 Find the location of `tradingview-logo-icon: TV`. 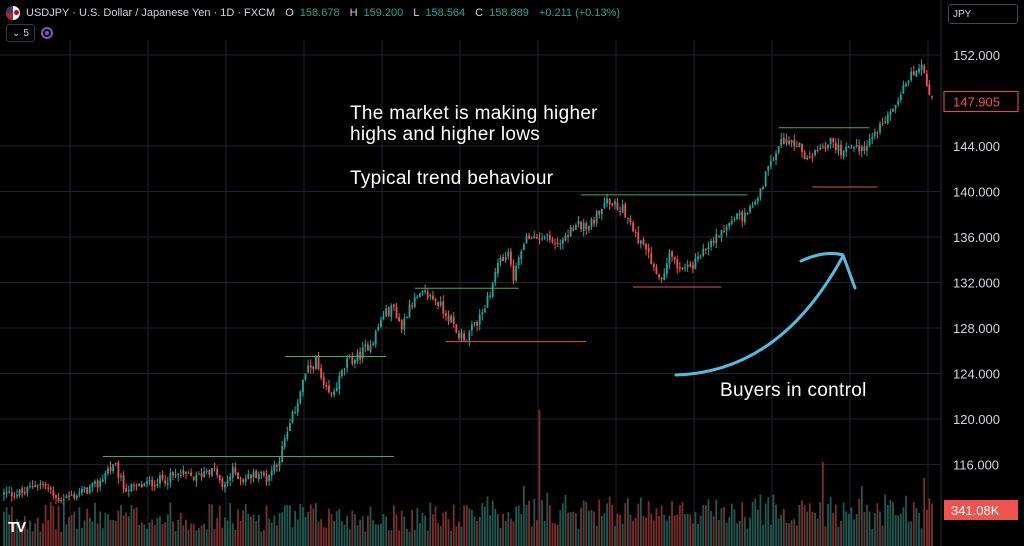

tradingview-logo-icon: TV is located at coordinates (17, 527).